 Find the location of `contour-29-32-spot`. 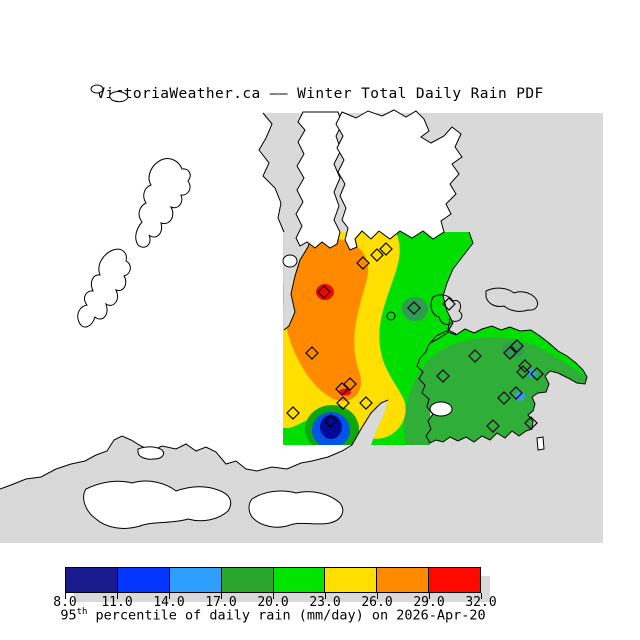

contour-29-32-spot is located at coordinates (325, 292).